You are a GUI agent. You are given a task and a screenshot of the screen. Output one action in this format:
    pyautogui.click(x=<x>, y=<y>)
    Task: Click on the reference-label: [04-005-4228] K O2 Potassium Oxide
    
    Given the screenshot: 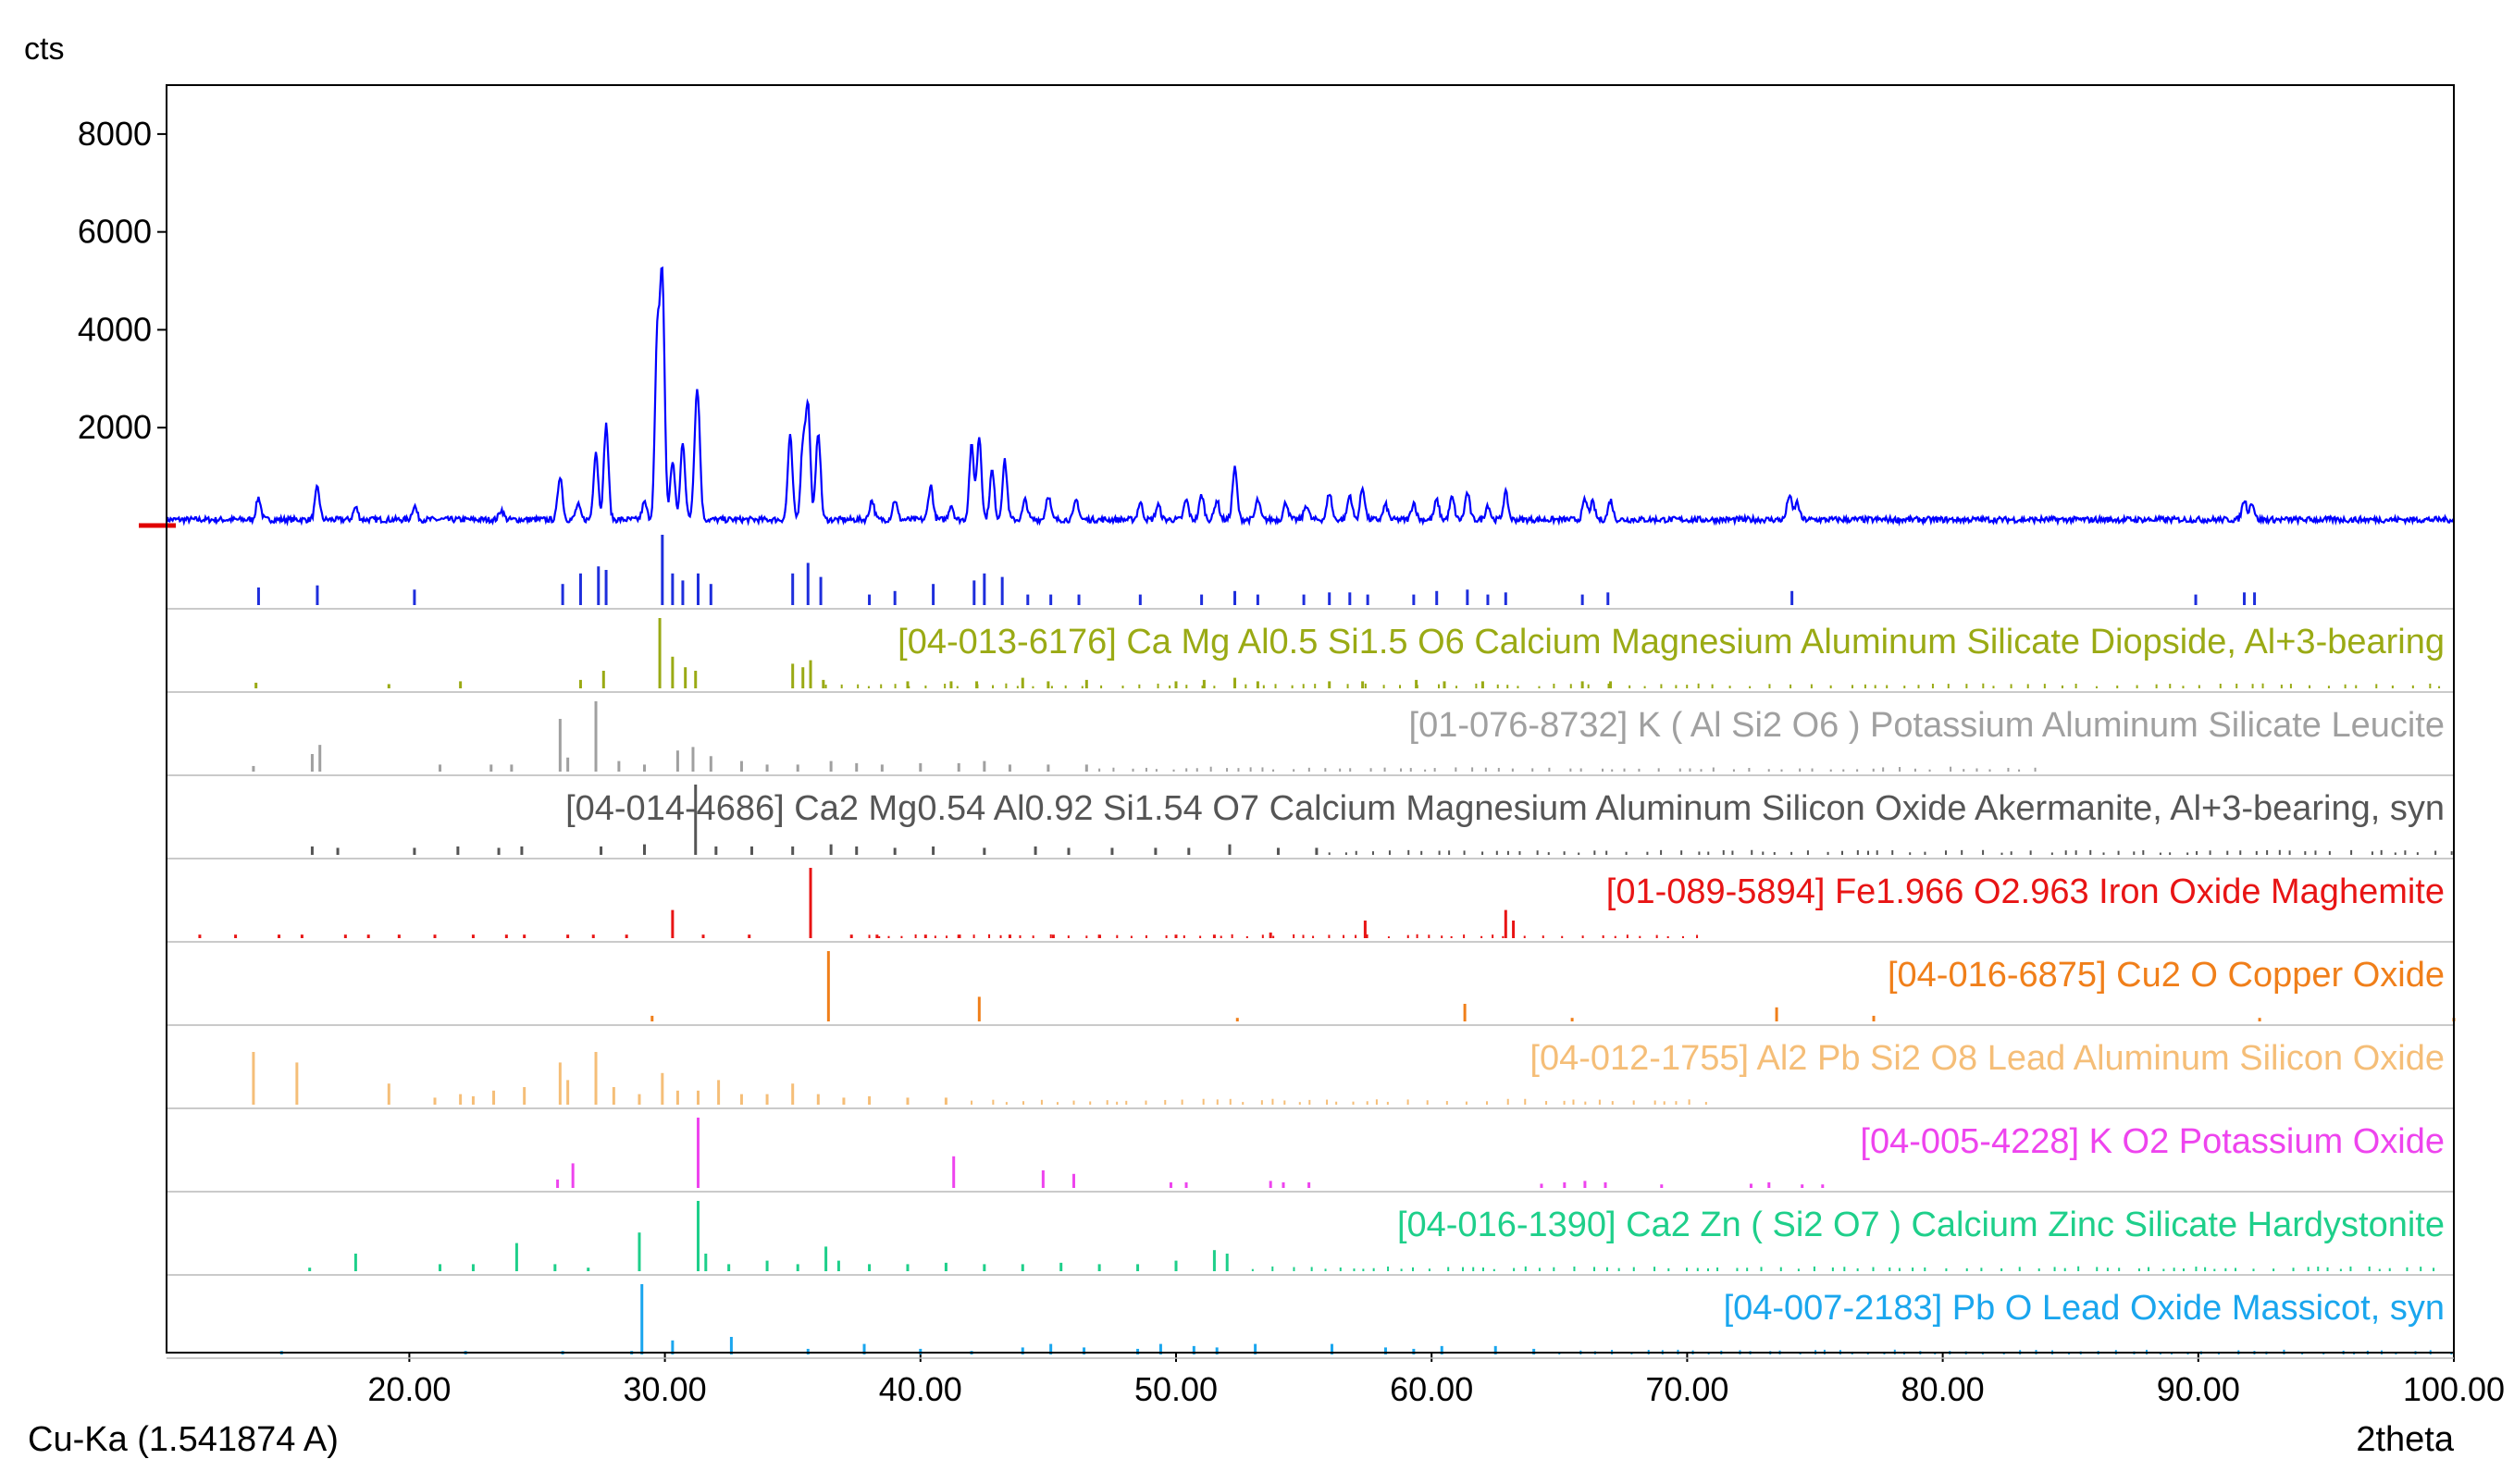 What is the action you would take?
    pyautogui.click(x=2153, y=1141)
    